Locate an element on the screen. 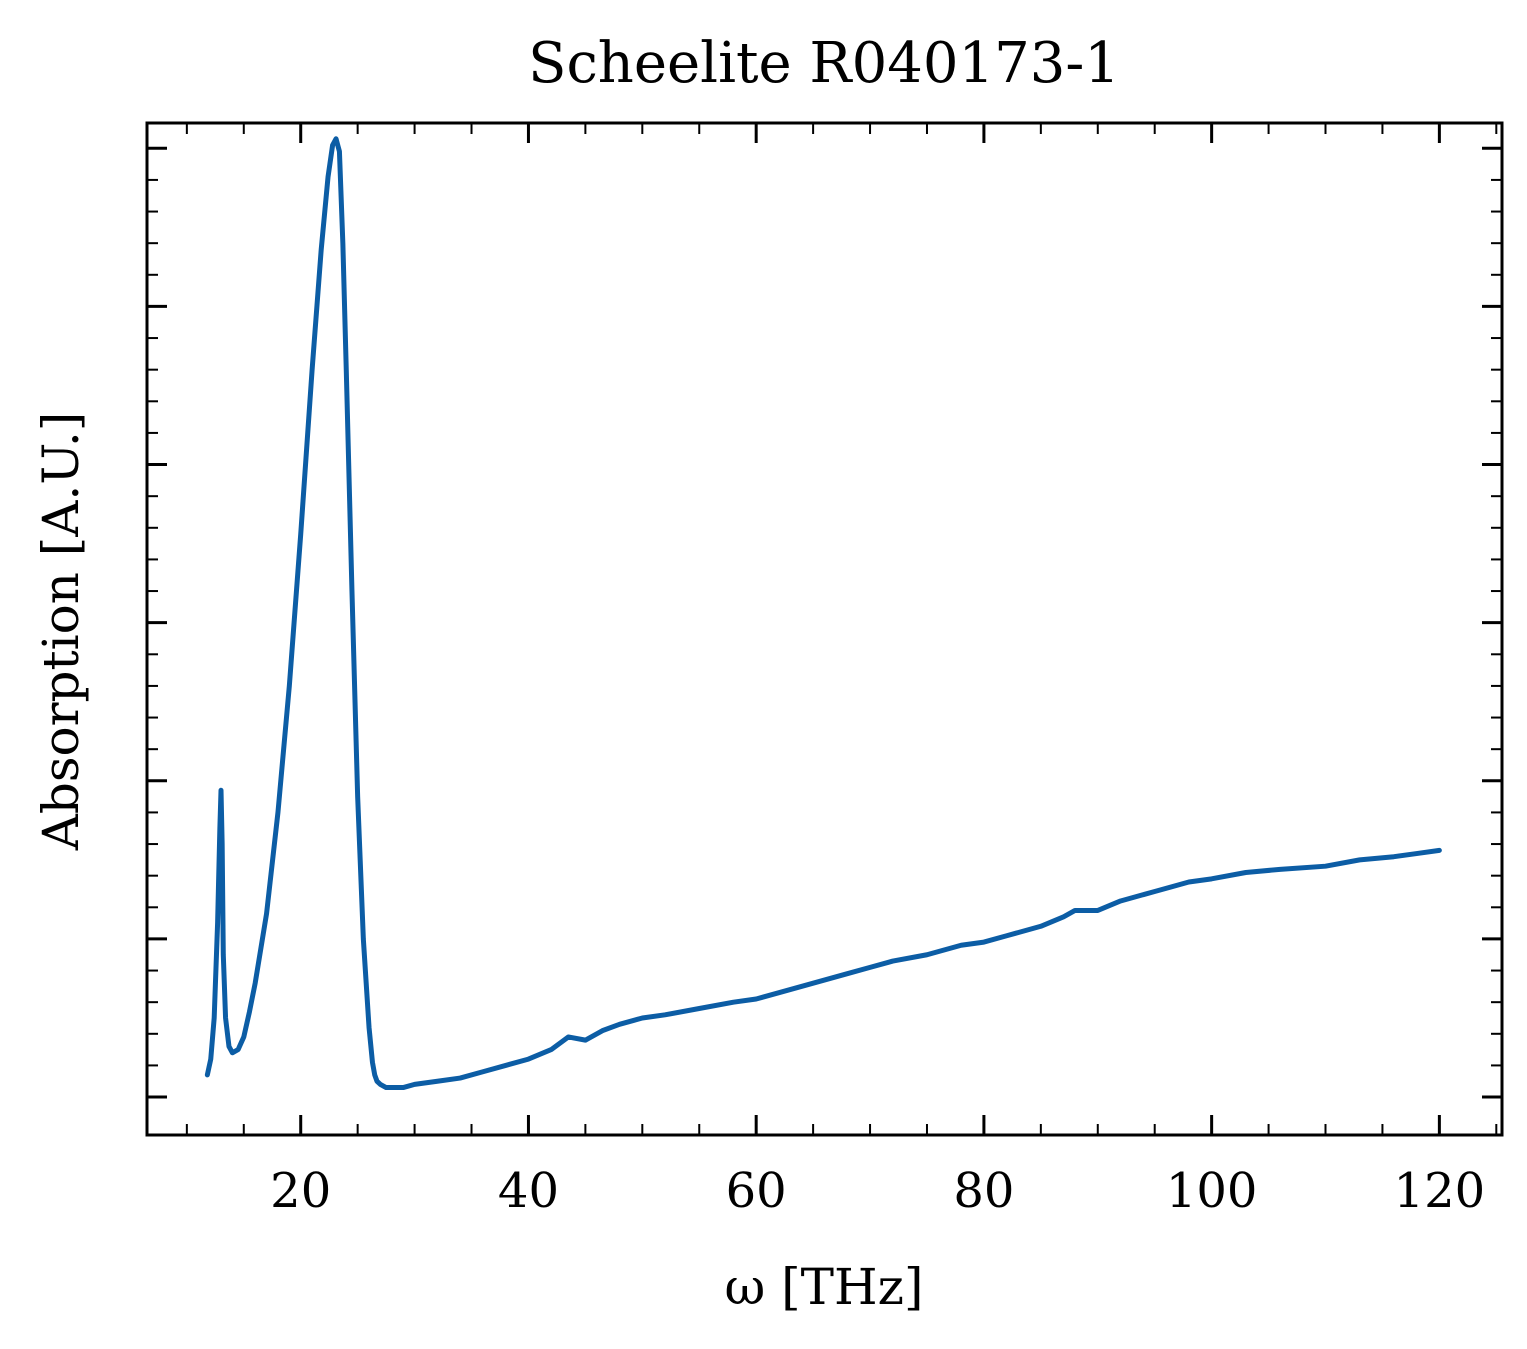  chart-title: Scheelite R040173-1 is located at coordinates (824, 63).